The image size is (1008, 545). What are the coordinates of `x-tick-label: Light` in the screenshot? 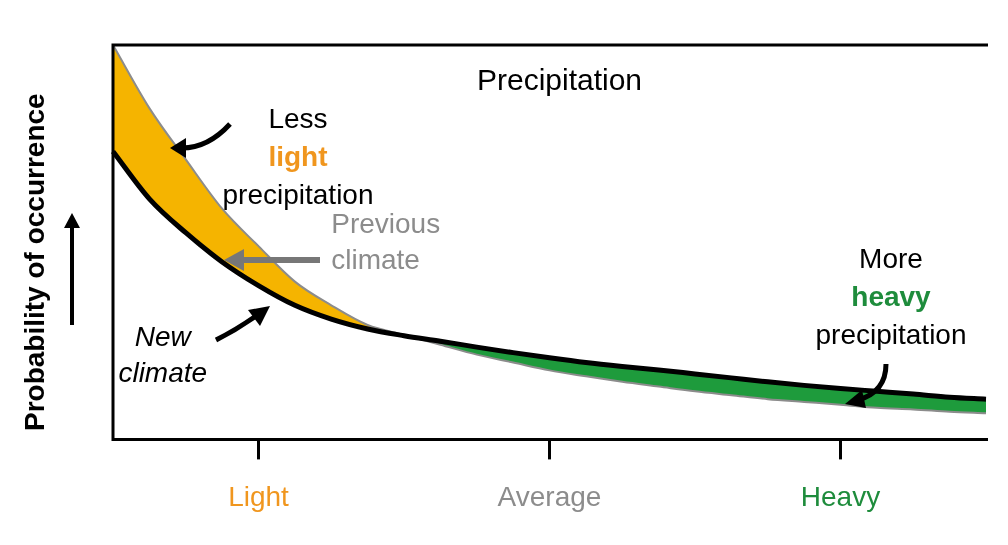 It's located at (259, 496).